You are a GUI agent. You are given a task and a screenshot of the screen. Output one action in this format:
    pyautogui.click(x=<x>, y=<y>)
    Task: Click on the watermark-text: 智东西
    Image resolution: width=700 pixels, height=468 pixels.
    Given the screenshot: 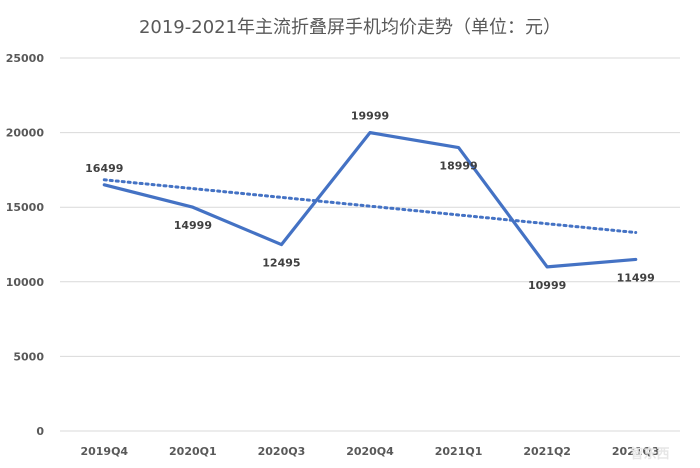 What is the action you would take?
    pyautogui.click(x=649, y=454)
    